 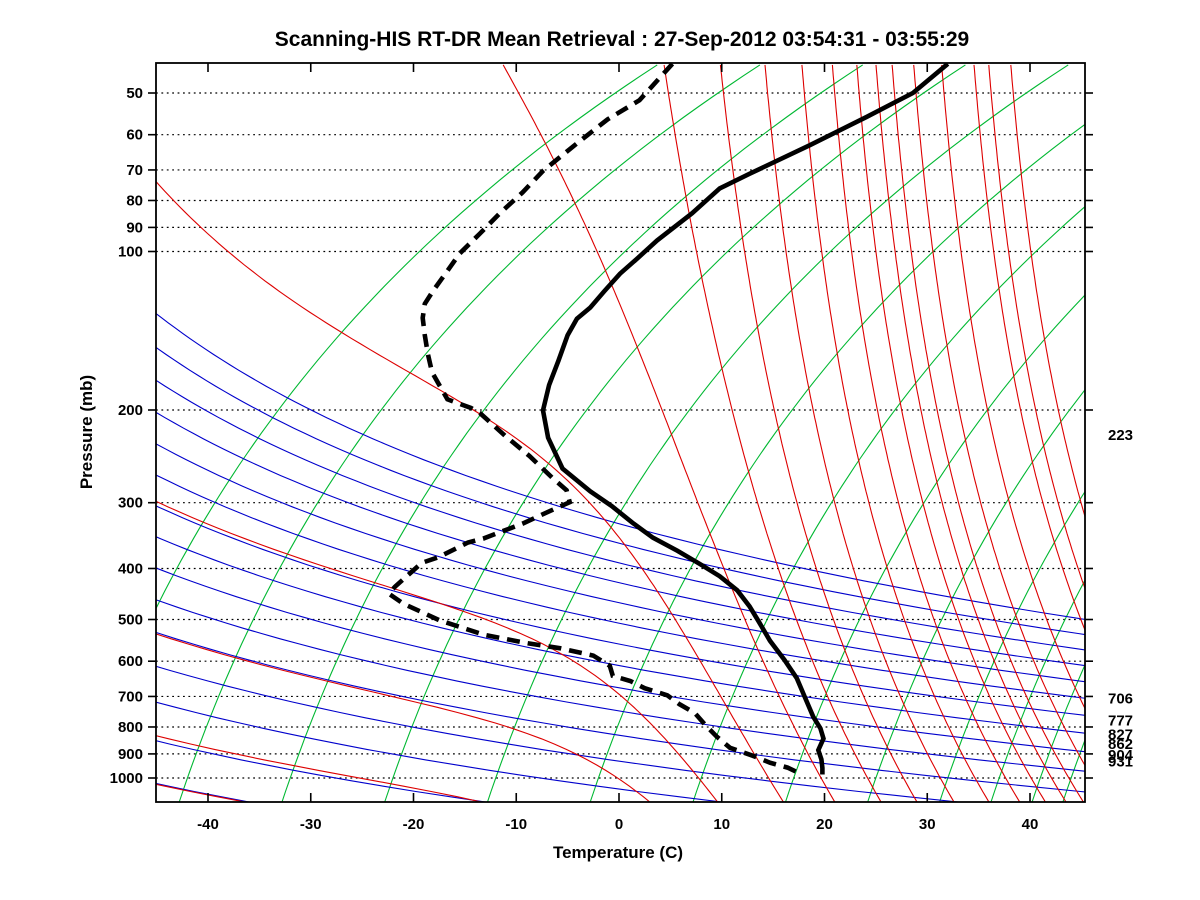 What do you see at coordinates (208, 824) in the screenshot?
I see `x-tick-label: -40` at bounding box center [208, 824].